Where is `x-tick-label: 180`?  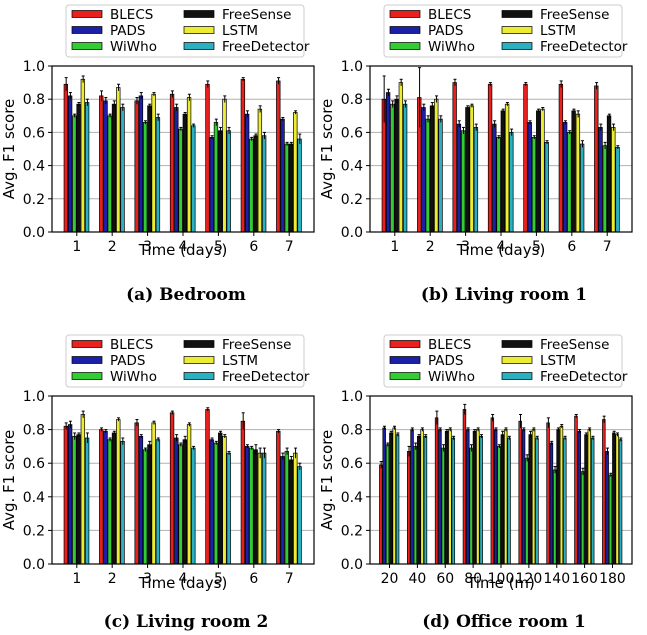 x-tick-label: 180 is located at coordinates (612, 579).